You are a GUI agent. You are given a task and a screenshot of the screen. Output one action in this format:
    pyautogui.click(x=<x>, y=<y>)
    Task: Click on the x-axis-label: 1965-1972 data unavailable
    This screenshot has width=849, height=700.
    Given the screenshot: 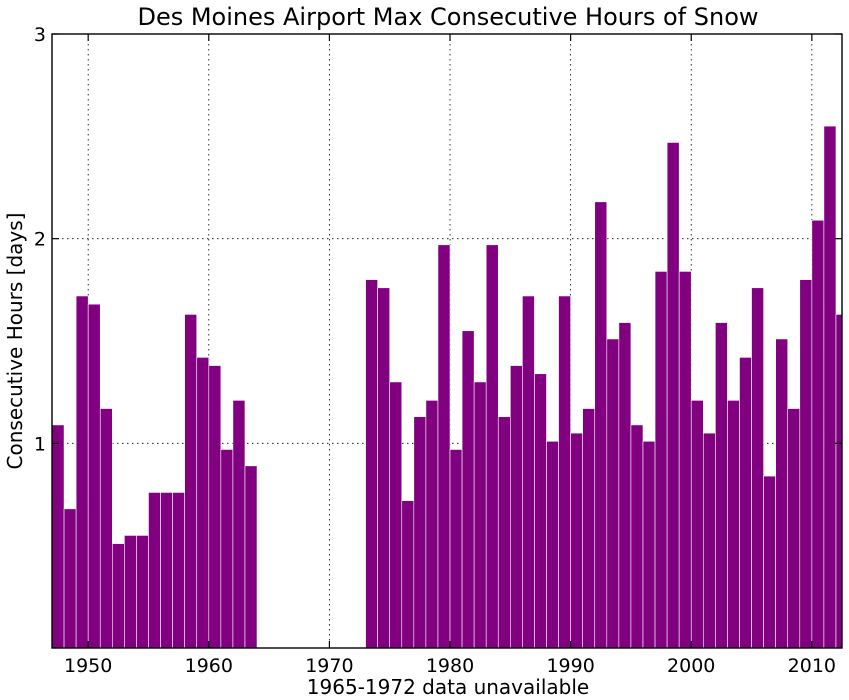 What is the action you would take?
    pyautogui.click(x=448, y=687)
    